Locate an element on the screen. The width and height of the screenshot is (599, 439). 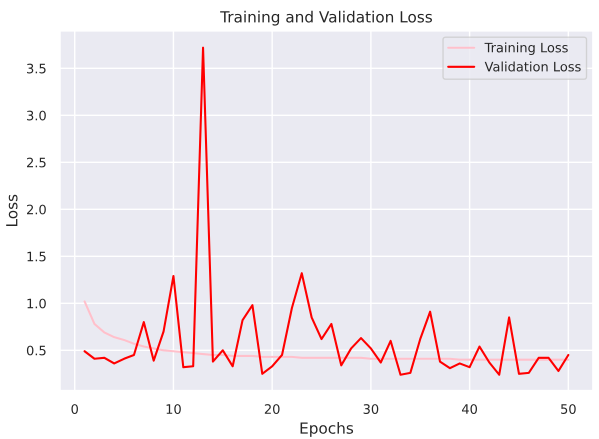
x-tick-label: 10 is located at coordinates (173, 409).